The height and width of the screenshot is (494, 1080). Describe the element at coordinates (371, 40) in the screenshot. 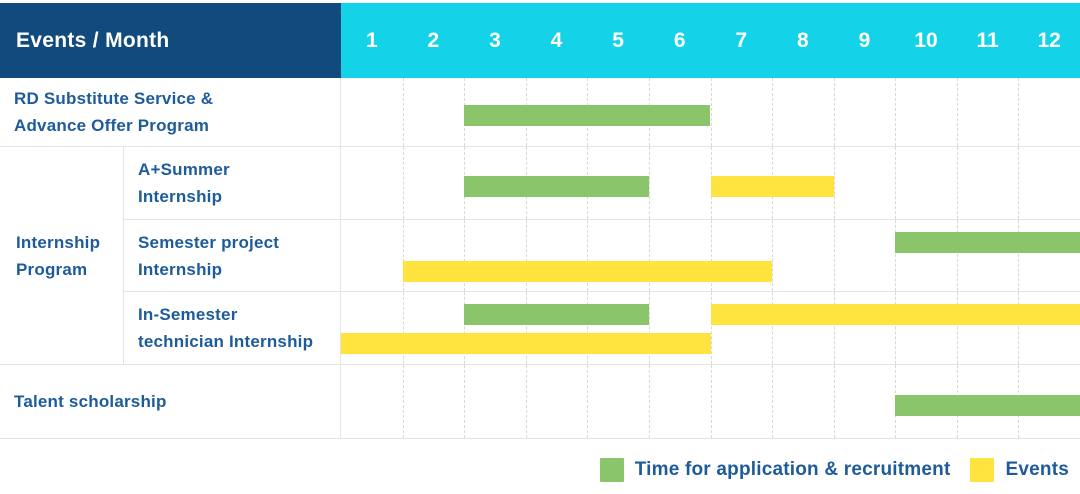

I see `month-label-1: 1` at that location.